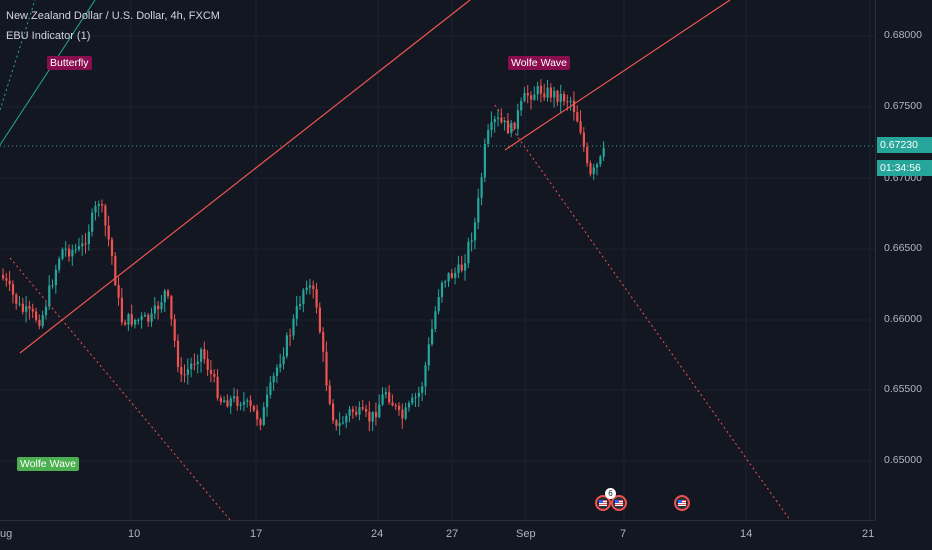  I want to click on wolfe-wave-label-bottom: Wolfe Wave, so click(48, 464).